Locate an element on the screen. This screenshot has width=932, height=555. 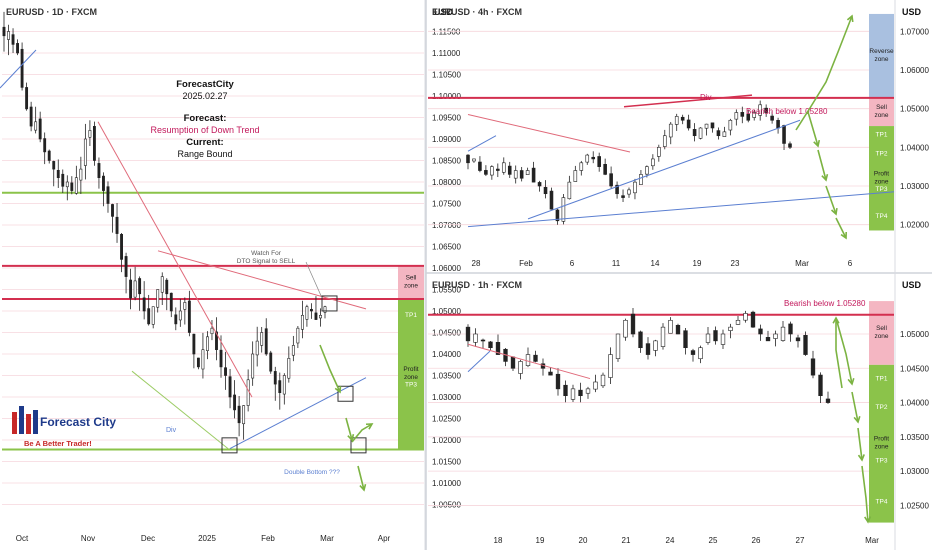
h1-downtrend-line is located at coordinates (529, 361).